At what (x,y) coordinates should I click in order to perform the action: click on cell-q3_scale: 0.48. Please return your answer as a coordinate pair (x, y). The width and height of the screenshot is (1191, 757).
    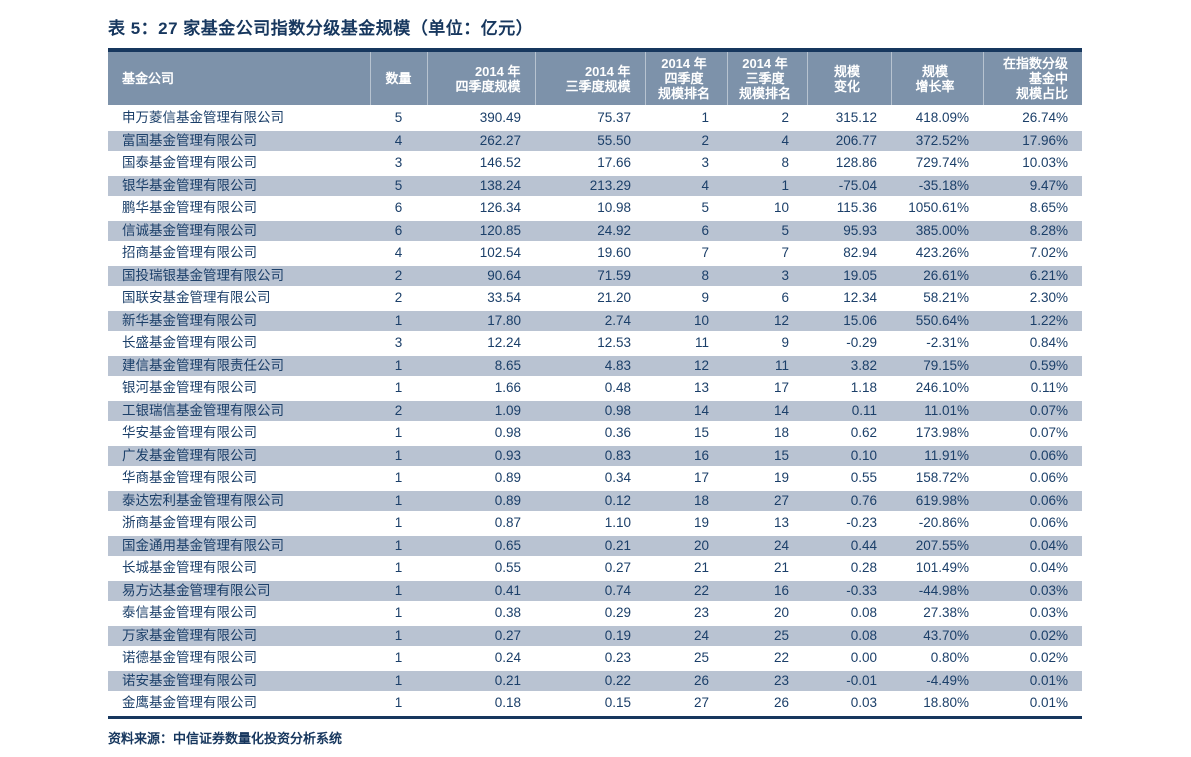
    Looking at the image, I should click on (590, 389).